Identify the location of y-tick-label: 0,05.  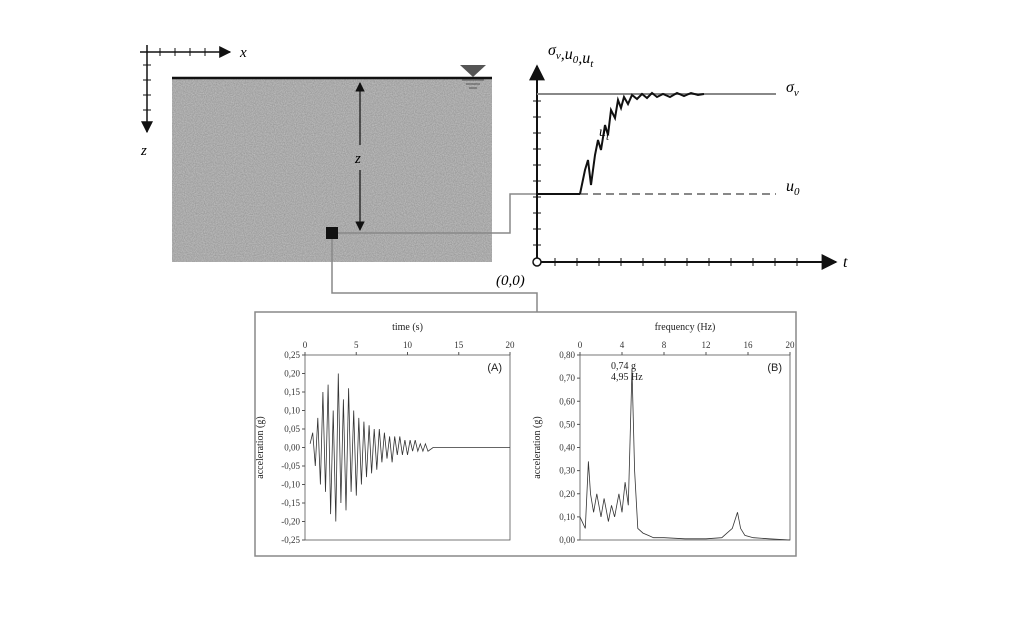
(292, 429).